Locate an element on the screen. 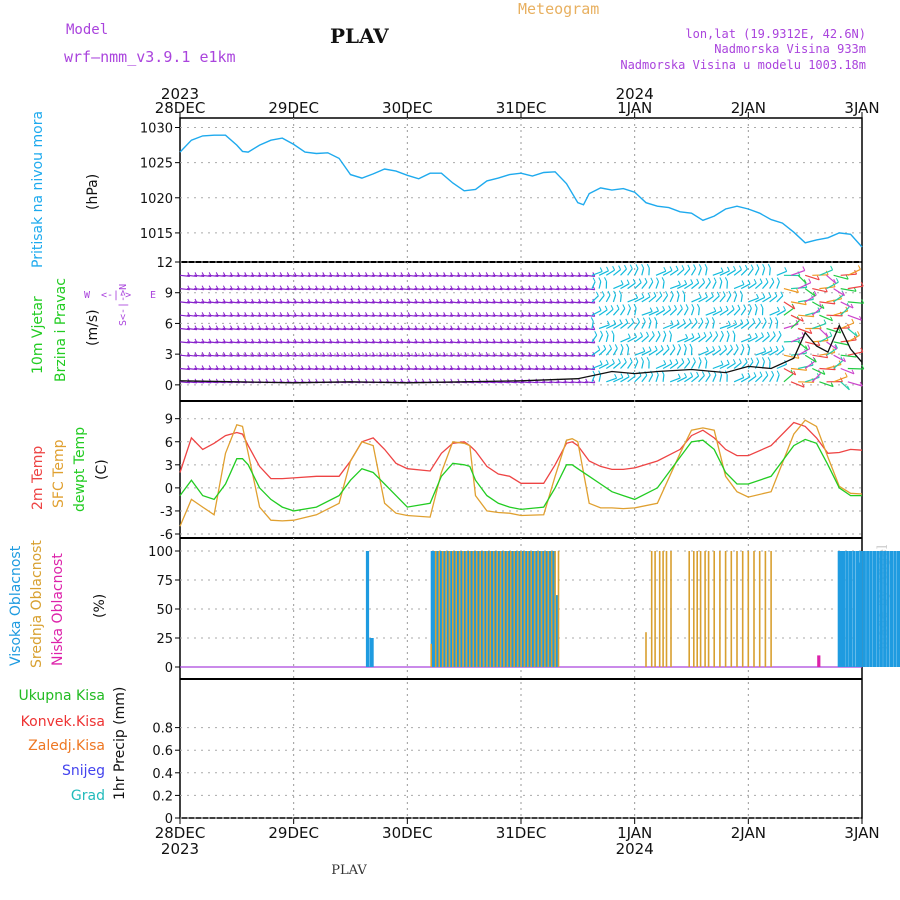 The width and height of the screenshot is (900, 900). elevation-label: Nadmorska Visina 933m is located at coordinates (790, 49).